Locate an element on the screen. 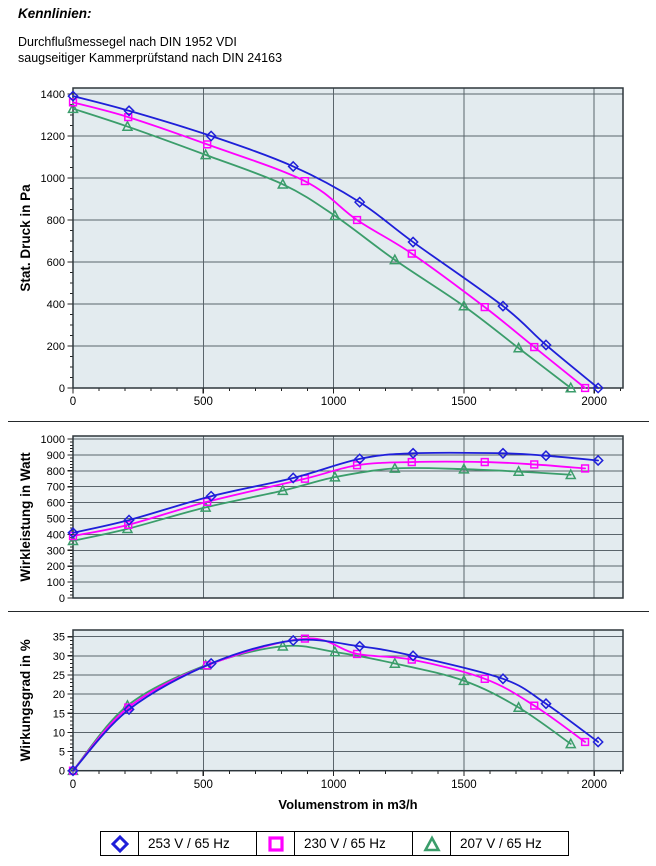 The image size is (656, 866). y-tick-label: 25 is located at coordinates (59, 676).